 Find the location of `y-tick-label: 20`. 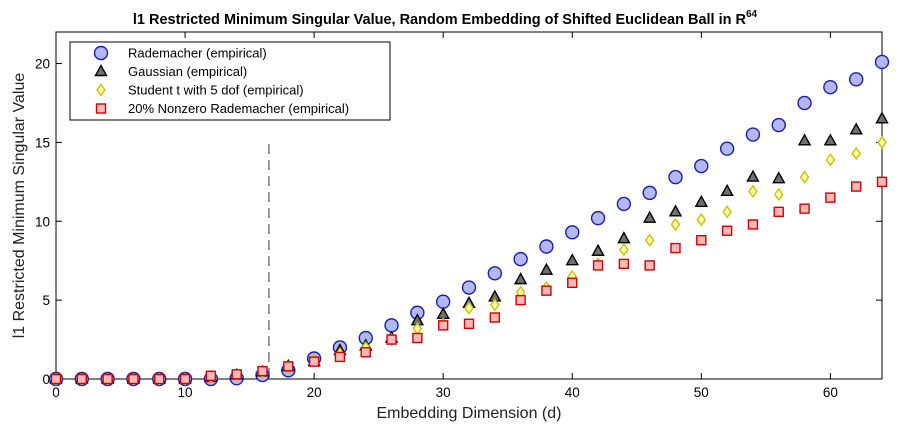

y-tick-label: 20 is located at coordinates (42, 64).